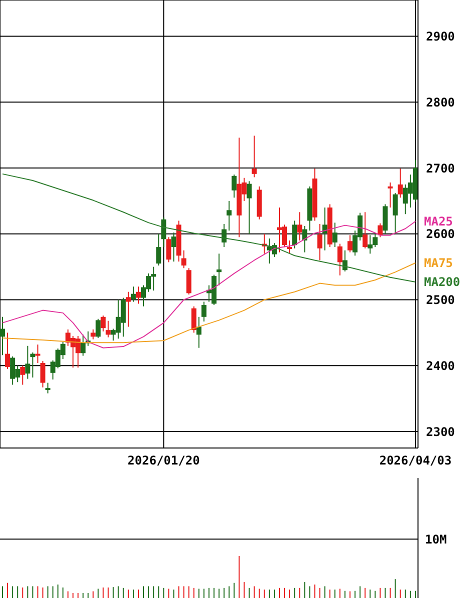 This screenshot has height=598, width=472. What do you see at coordinates (164, 461) in the screenshot?
I see `x-tick-label: 2026/01/20` at bounding box center [164, 461].